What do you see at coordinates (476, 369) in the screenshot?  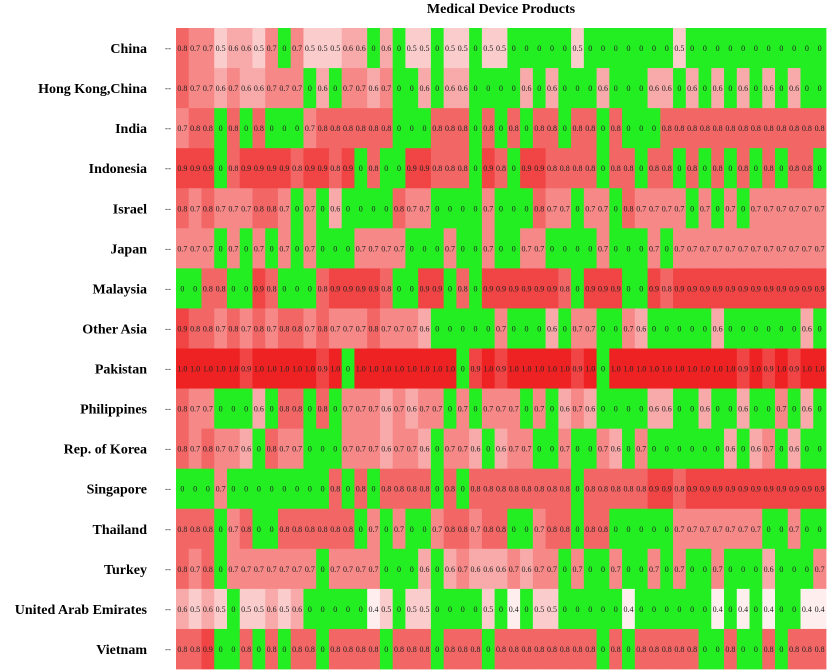 I see `cell-value-label: 0.9` at bounding box center [476, 369].